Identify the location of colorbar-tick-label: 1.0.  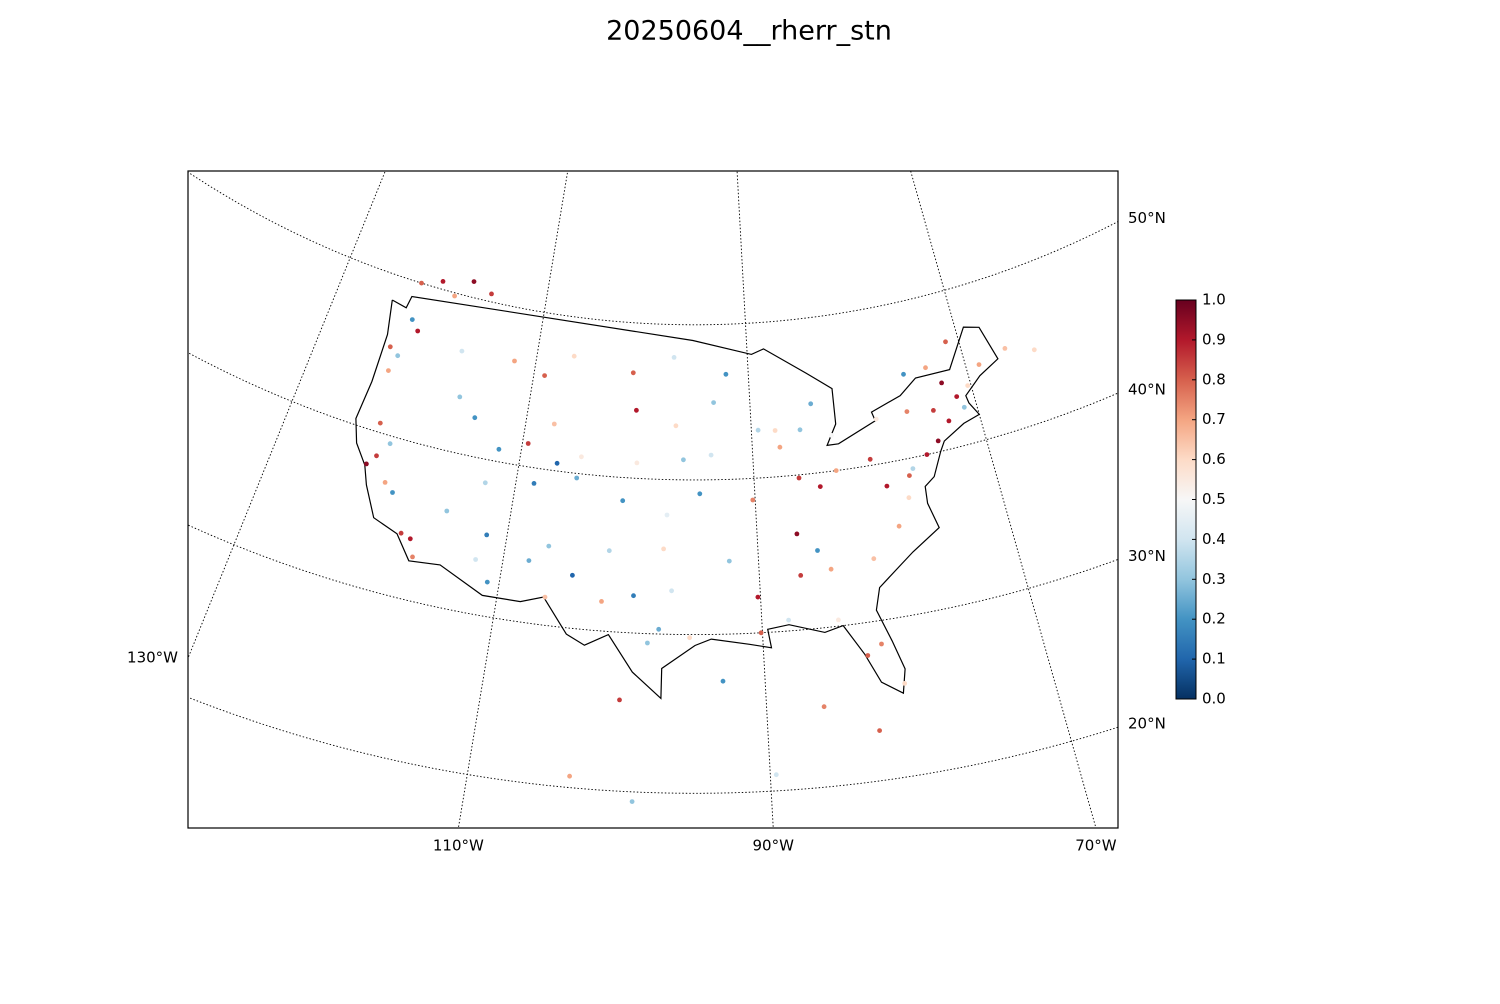
(1214, 300).